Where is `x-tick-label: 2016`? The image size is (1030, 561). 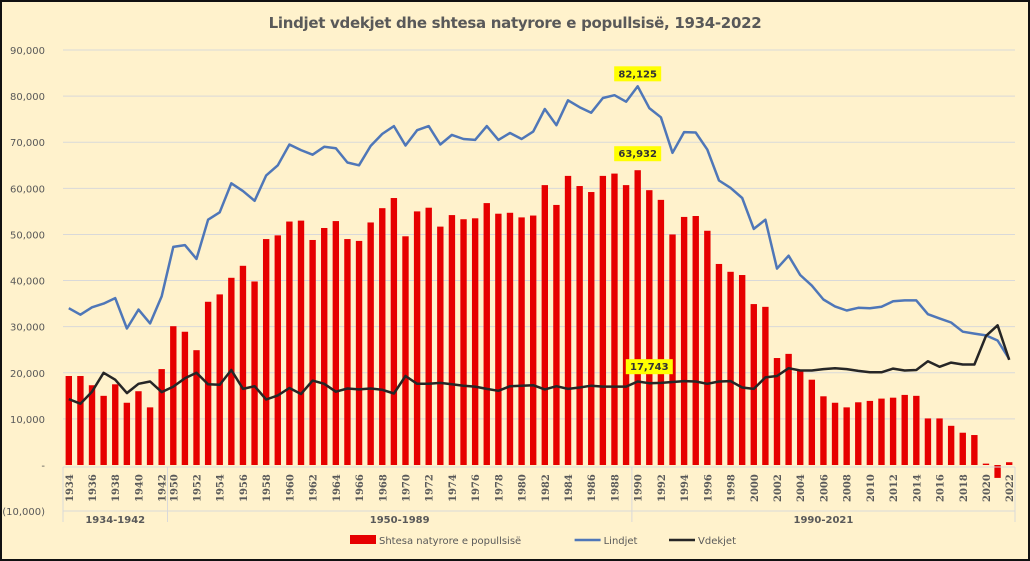
x-tick-label: 2016 is located at coordinates (941, 488).